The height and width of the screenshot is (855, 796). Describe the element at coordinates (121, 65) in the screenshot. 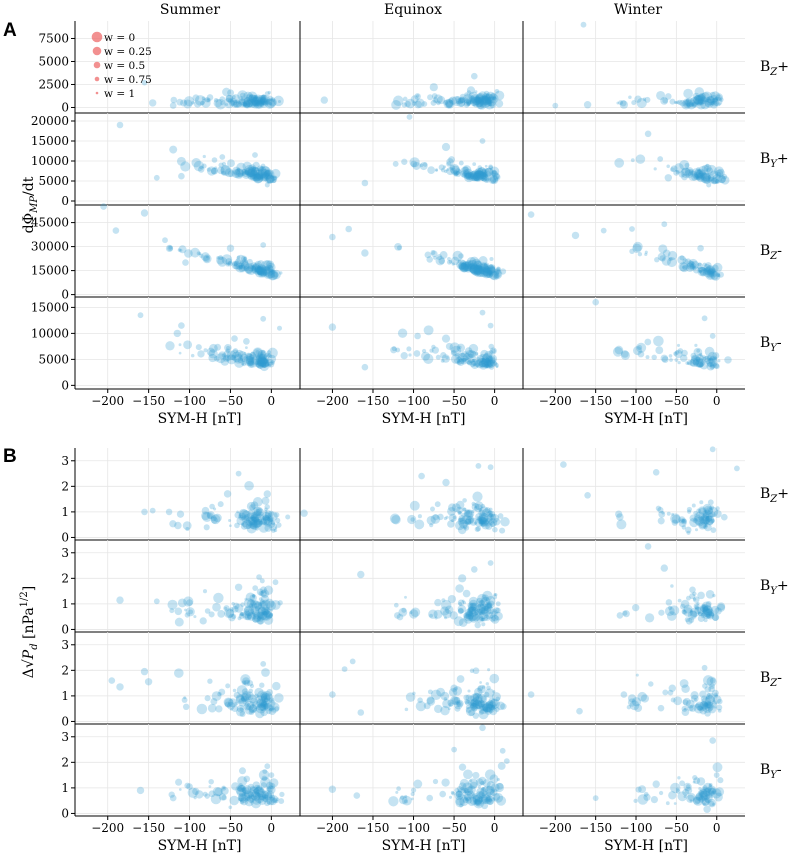

I see `legend: w = 0w = 0.25w = 0.5w = 0.75w = 1` at that location.